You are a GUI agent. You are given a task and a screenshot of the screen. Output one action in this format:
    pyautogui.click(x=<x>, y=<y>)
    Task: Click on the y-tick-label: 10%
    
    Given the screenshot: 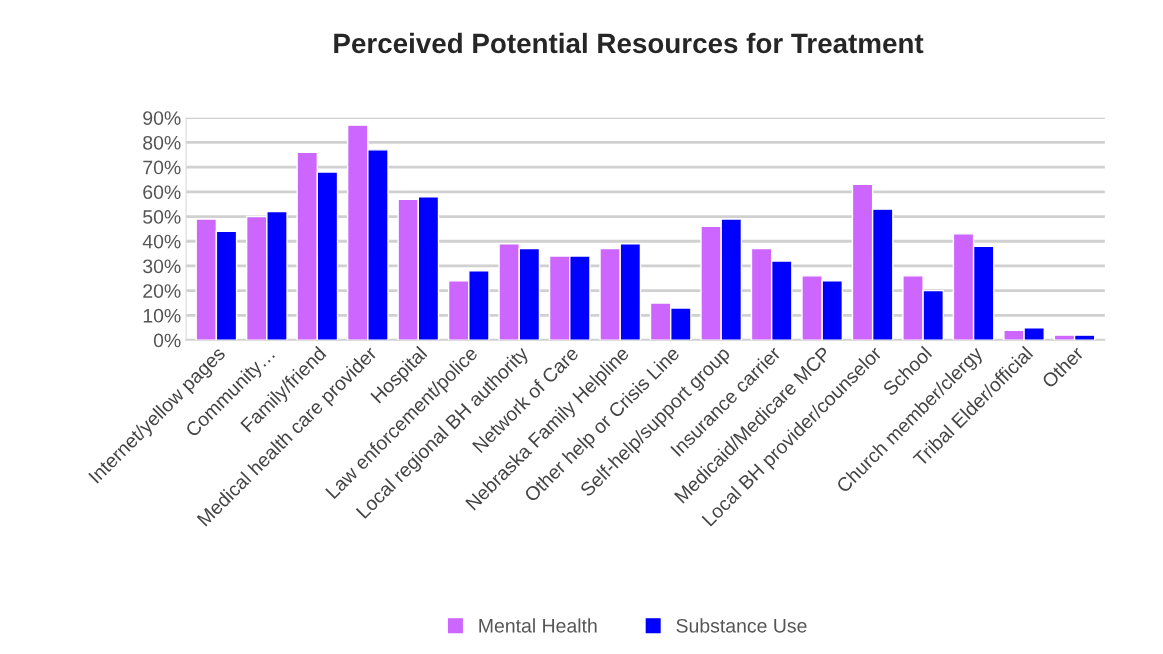 What is the action you would take?
    pyautogui.click(x=162, y=315)
    